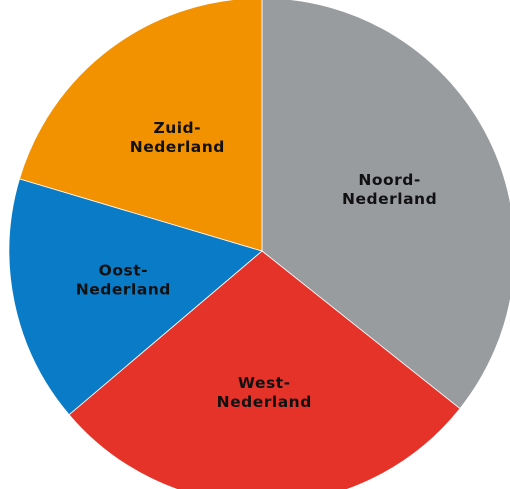 This screenshot has width=510, height=489. I want to click on slice-label-line: Oost-, so click(123, 271).